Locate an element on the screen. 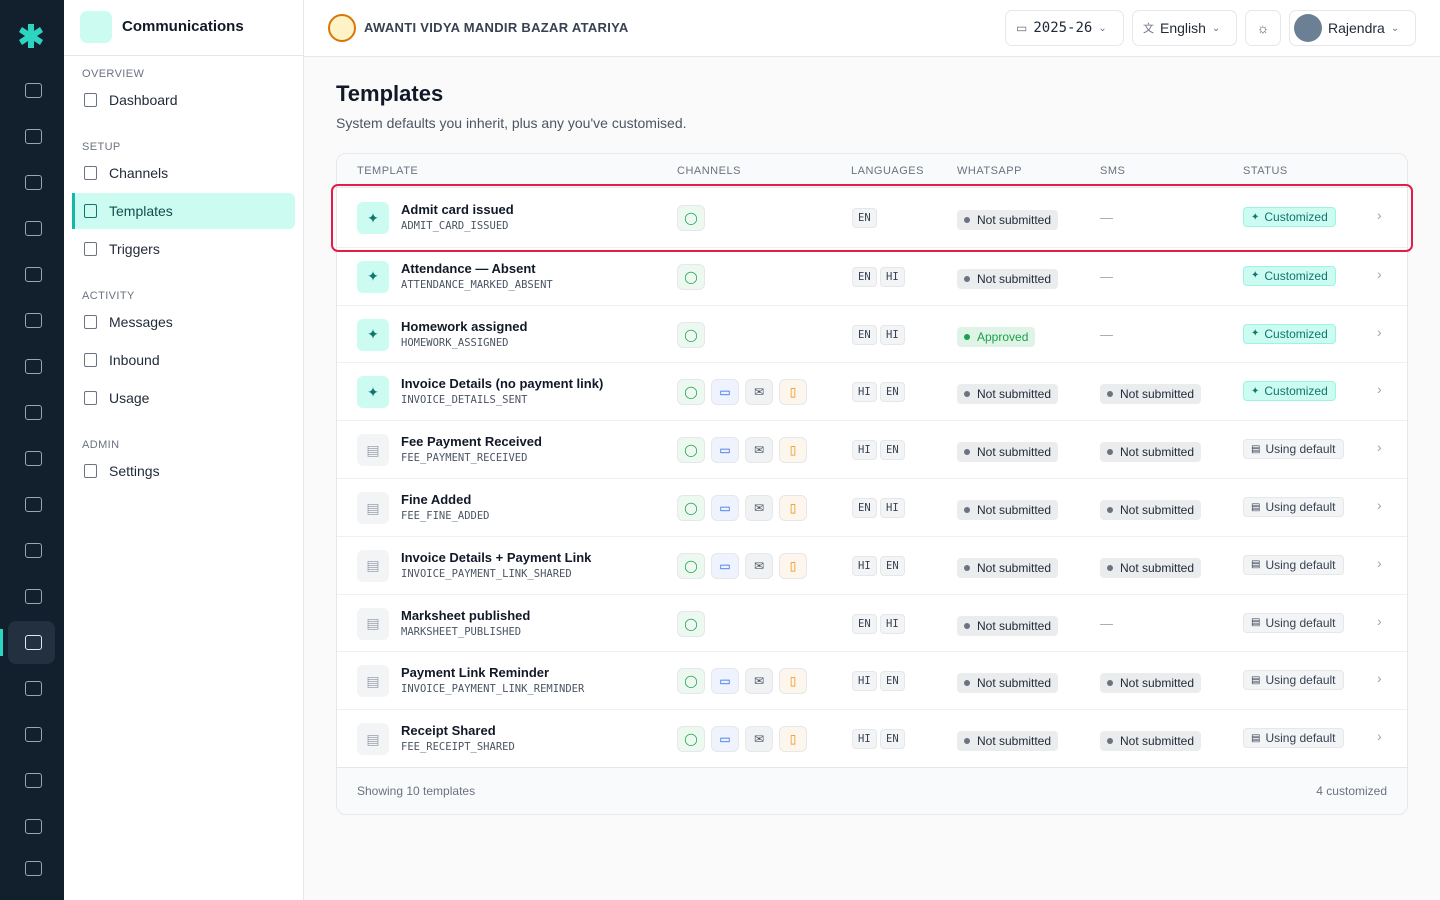 The width and height of the screenshot is (1440, 900). app-icon is located at coordinates (96, 27).